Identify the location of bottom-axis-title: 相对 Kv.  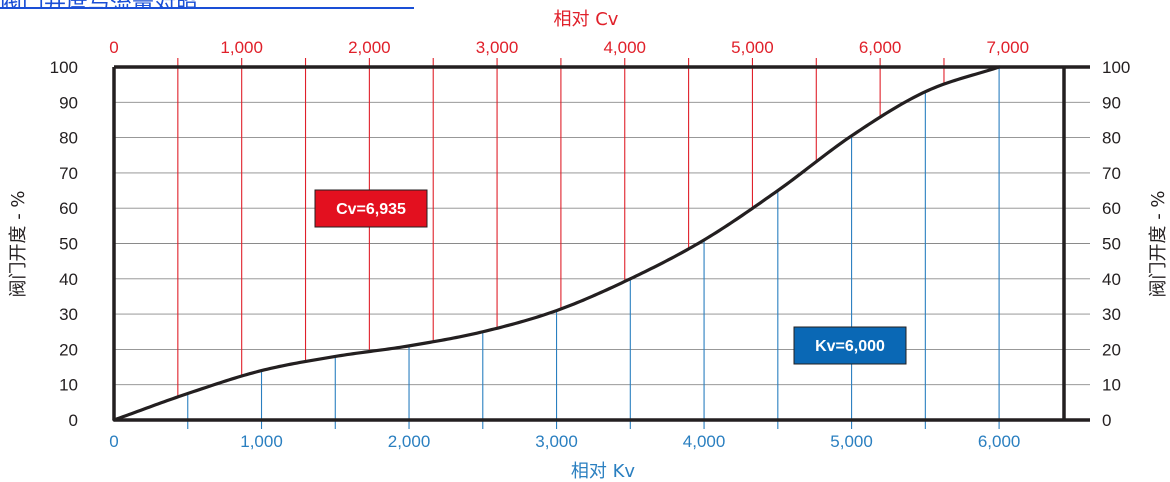
(603, 471).